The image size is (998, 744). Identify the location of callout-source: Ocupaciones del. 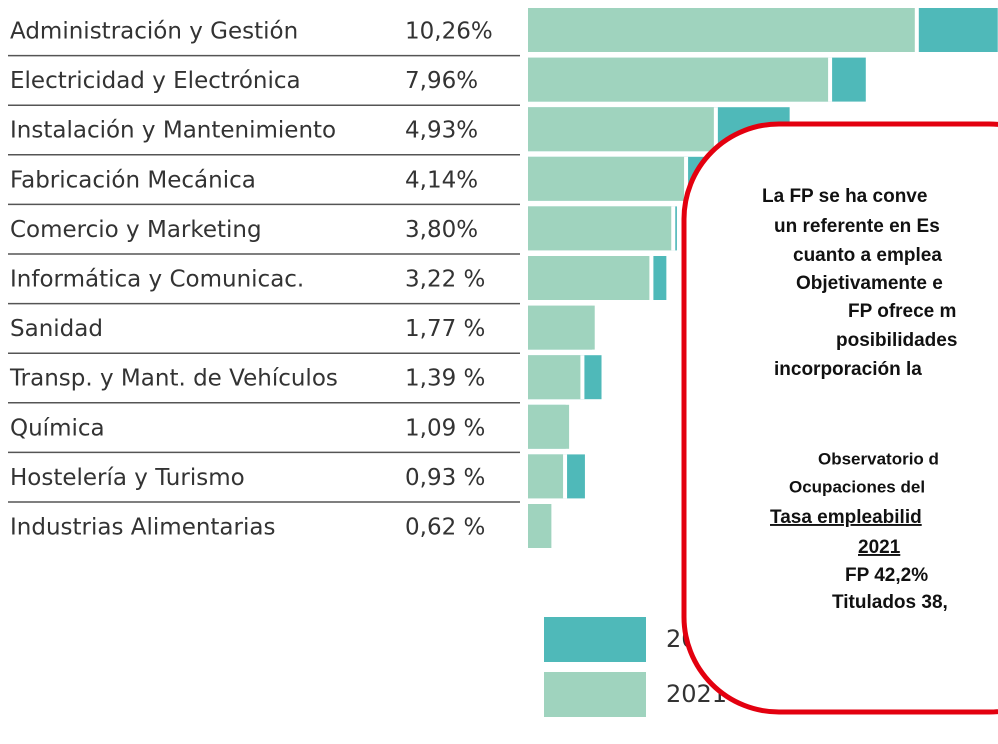
(857, 486).